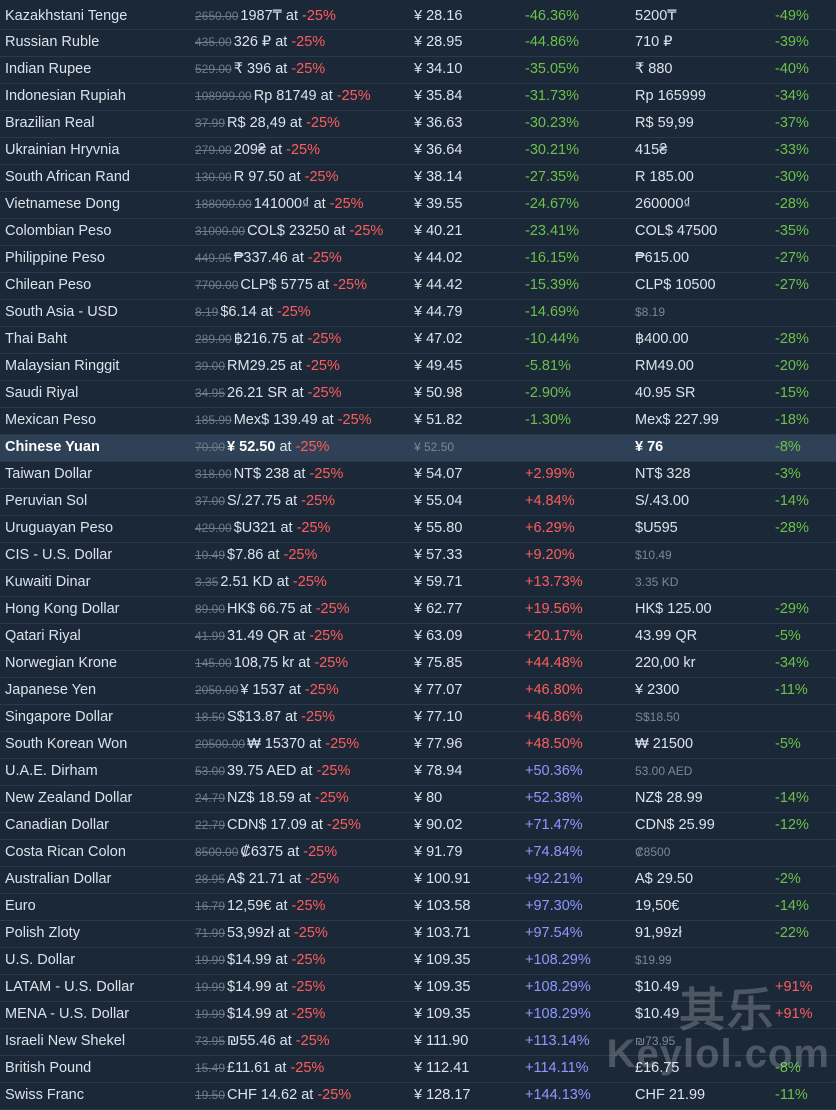 This screenshot has width=836, height=1110. Describe the element at coordinates (223, 204) in the screenshot. I see `original-price: 188000.00` at that location.